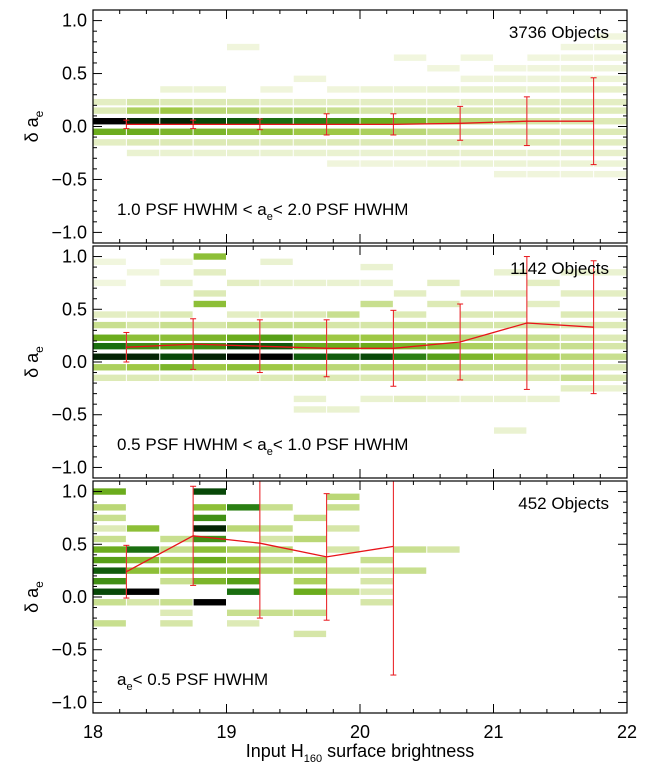 This screenshot has width=654, height=765. Describe the element at coordinates (262, 209) in the screenshot. I see `size-condition-symbol: a` at that location.